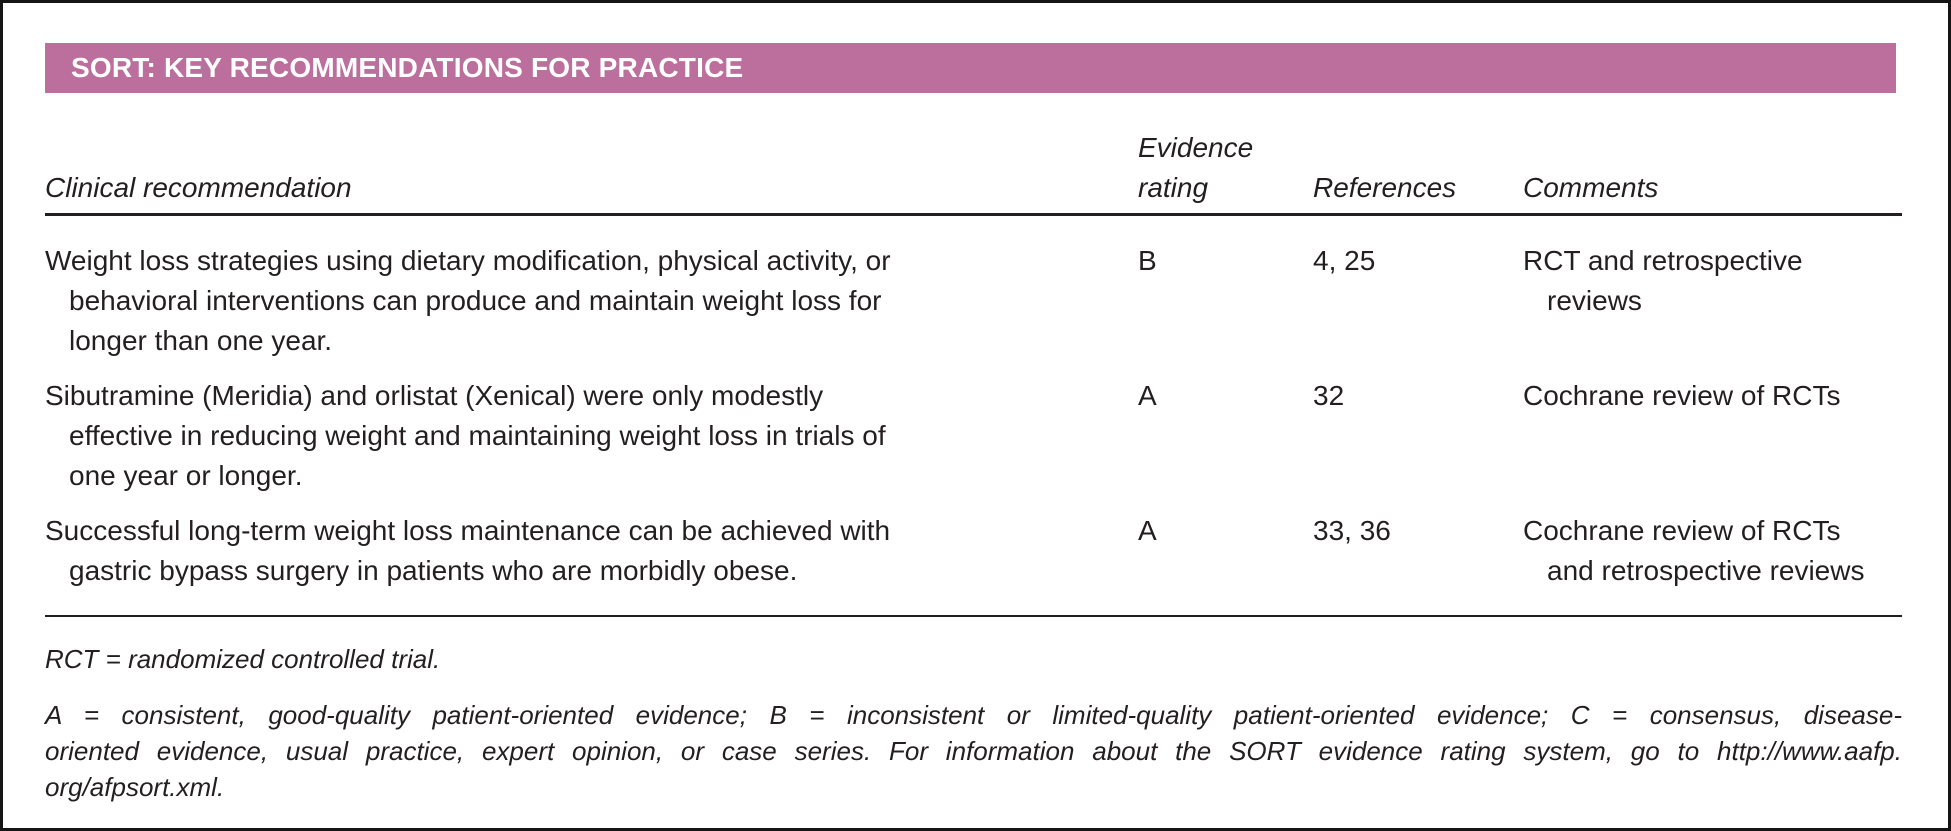 This screenshot has height=831, width=1951. Describe the element at coordinates (1594, 300) in the screenshot. I see `comment-line: reviews` at that location.